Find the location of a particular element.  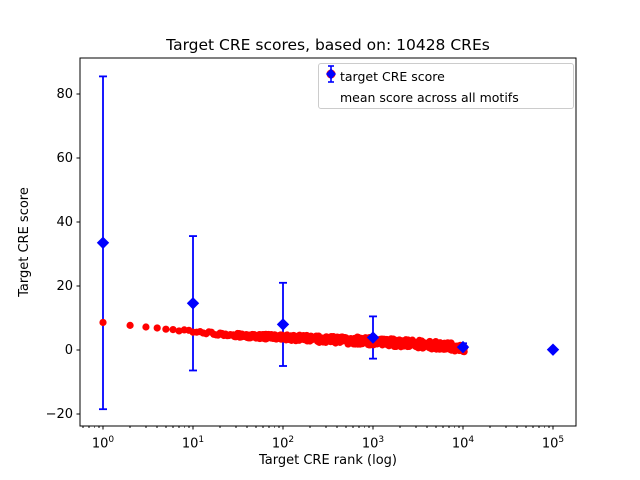

y-tick-label: −20 is located at coordinates (59, 414).